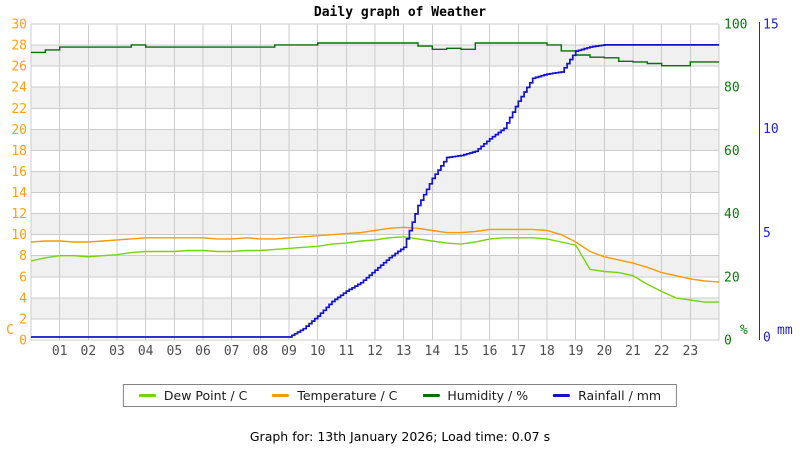 This screenshot has width=800, height=450. What do you see at coordinates (662, 351) in the screenshot?
I see `x-axis-tick-label: 22` at bounding box center [662, 351].